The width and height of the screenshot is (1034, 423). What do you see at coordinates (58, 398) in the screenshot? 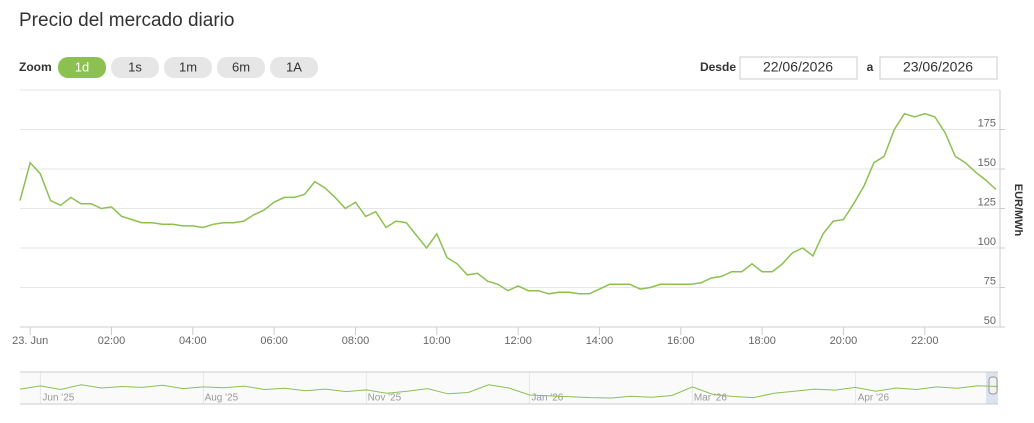
I see `navigator-label: Jun '25` at bounding box center [58, 398].